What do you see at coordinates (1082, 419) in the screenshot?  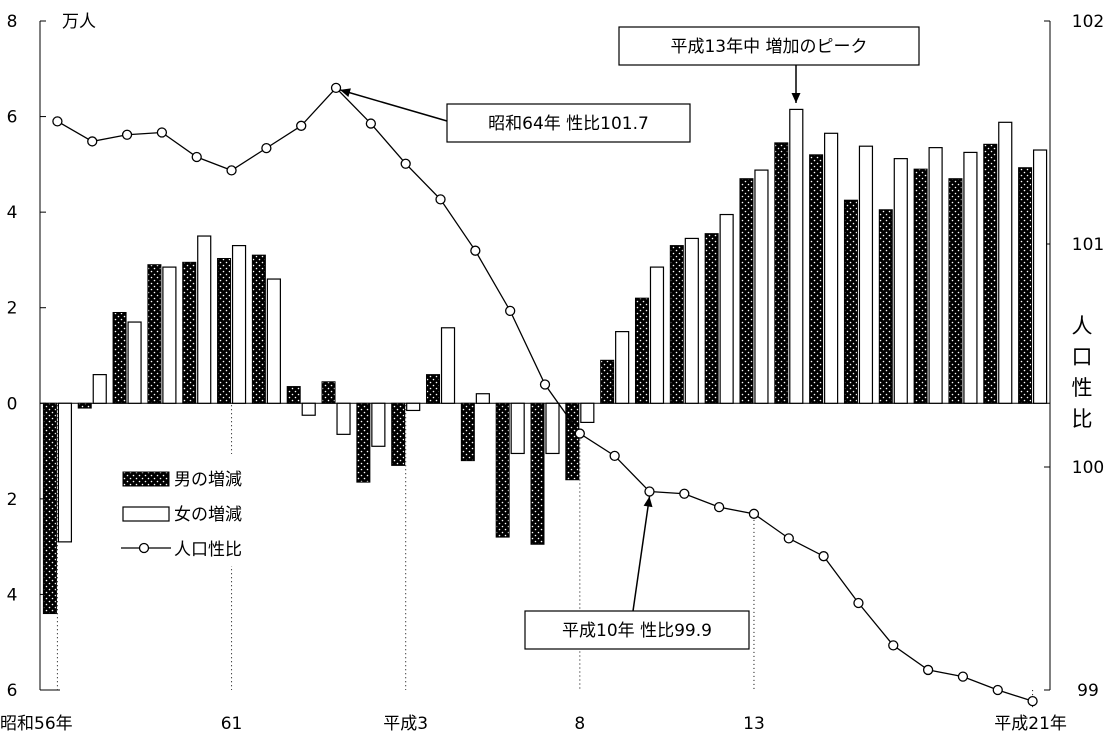 I see `right-axis-label-char: 比` at bounding box center [1082, 419].